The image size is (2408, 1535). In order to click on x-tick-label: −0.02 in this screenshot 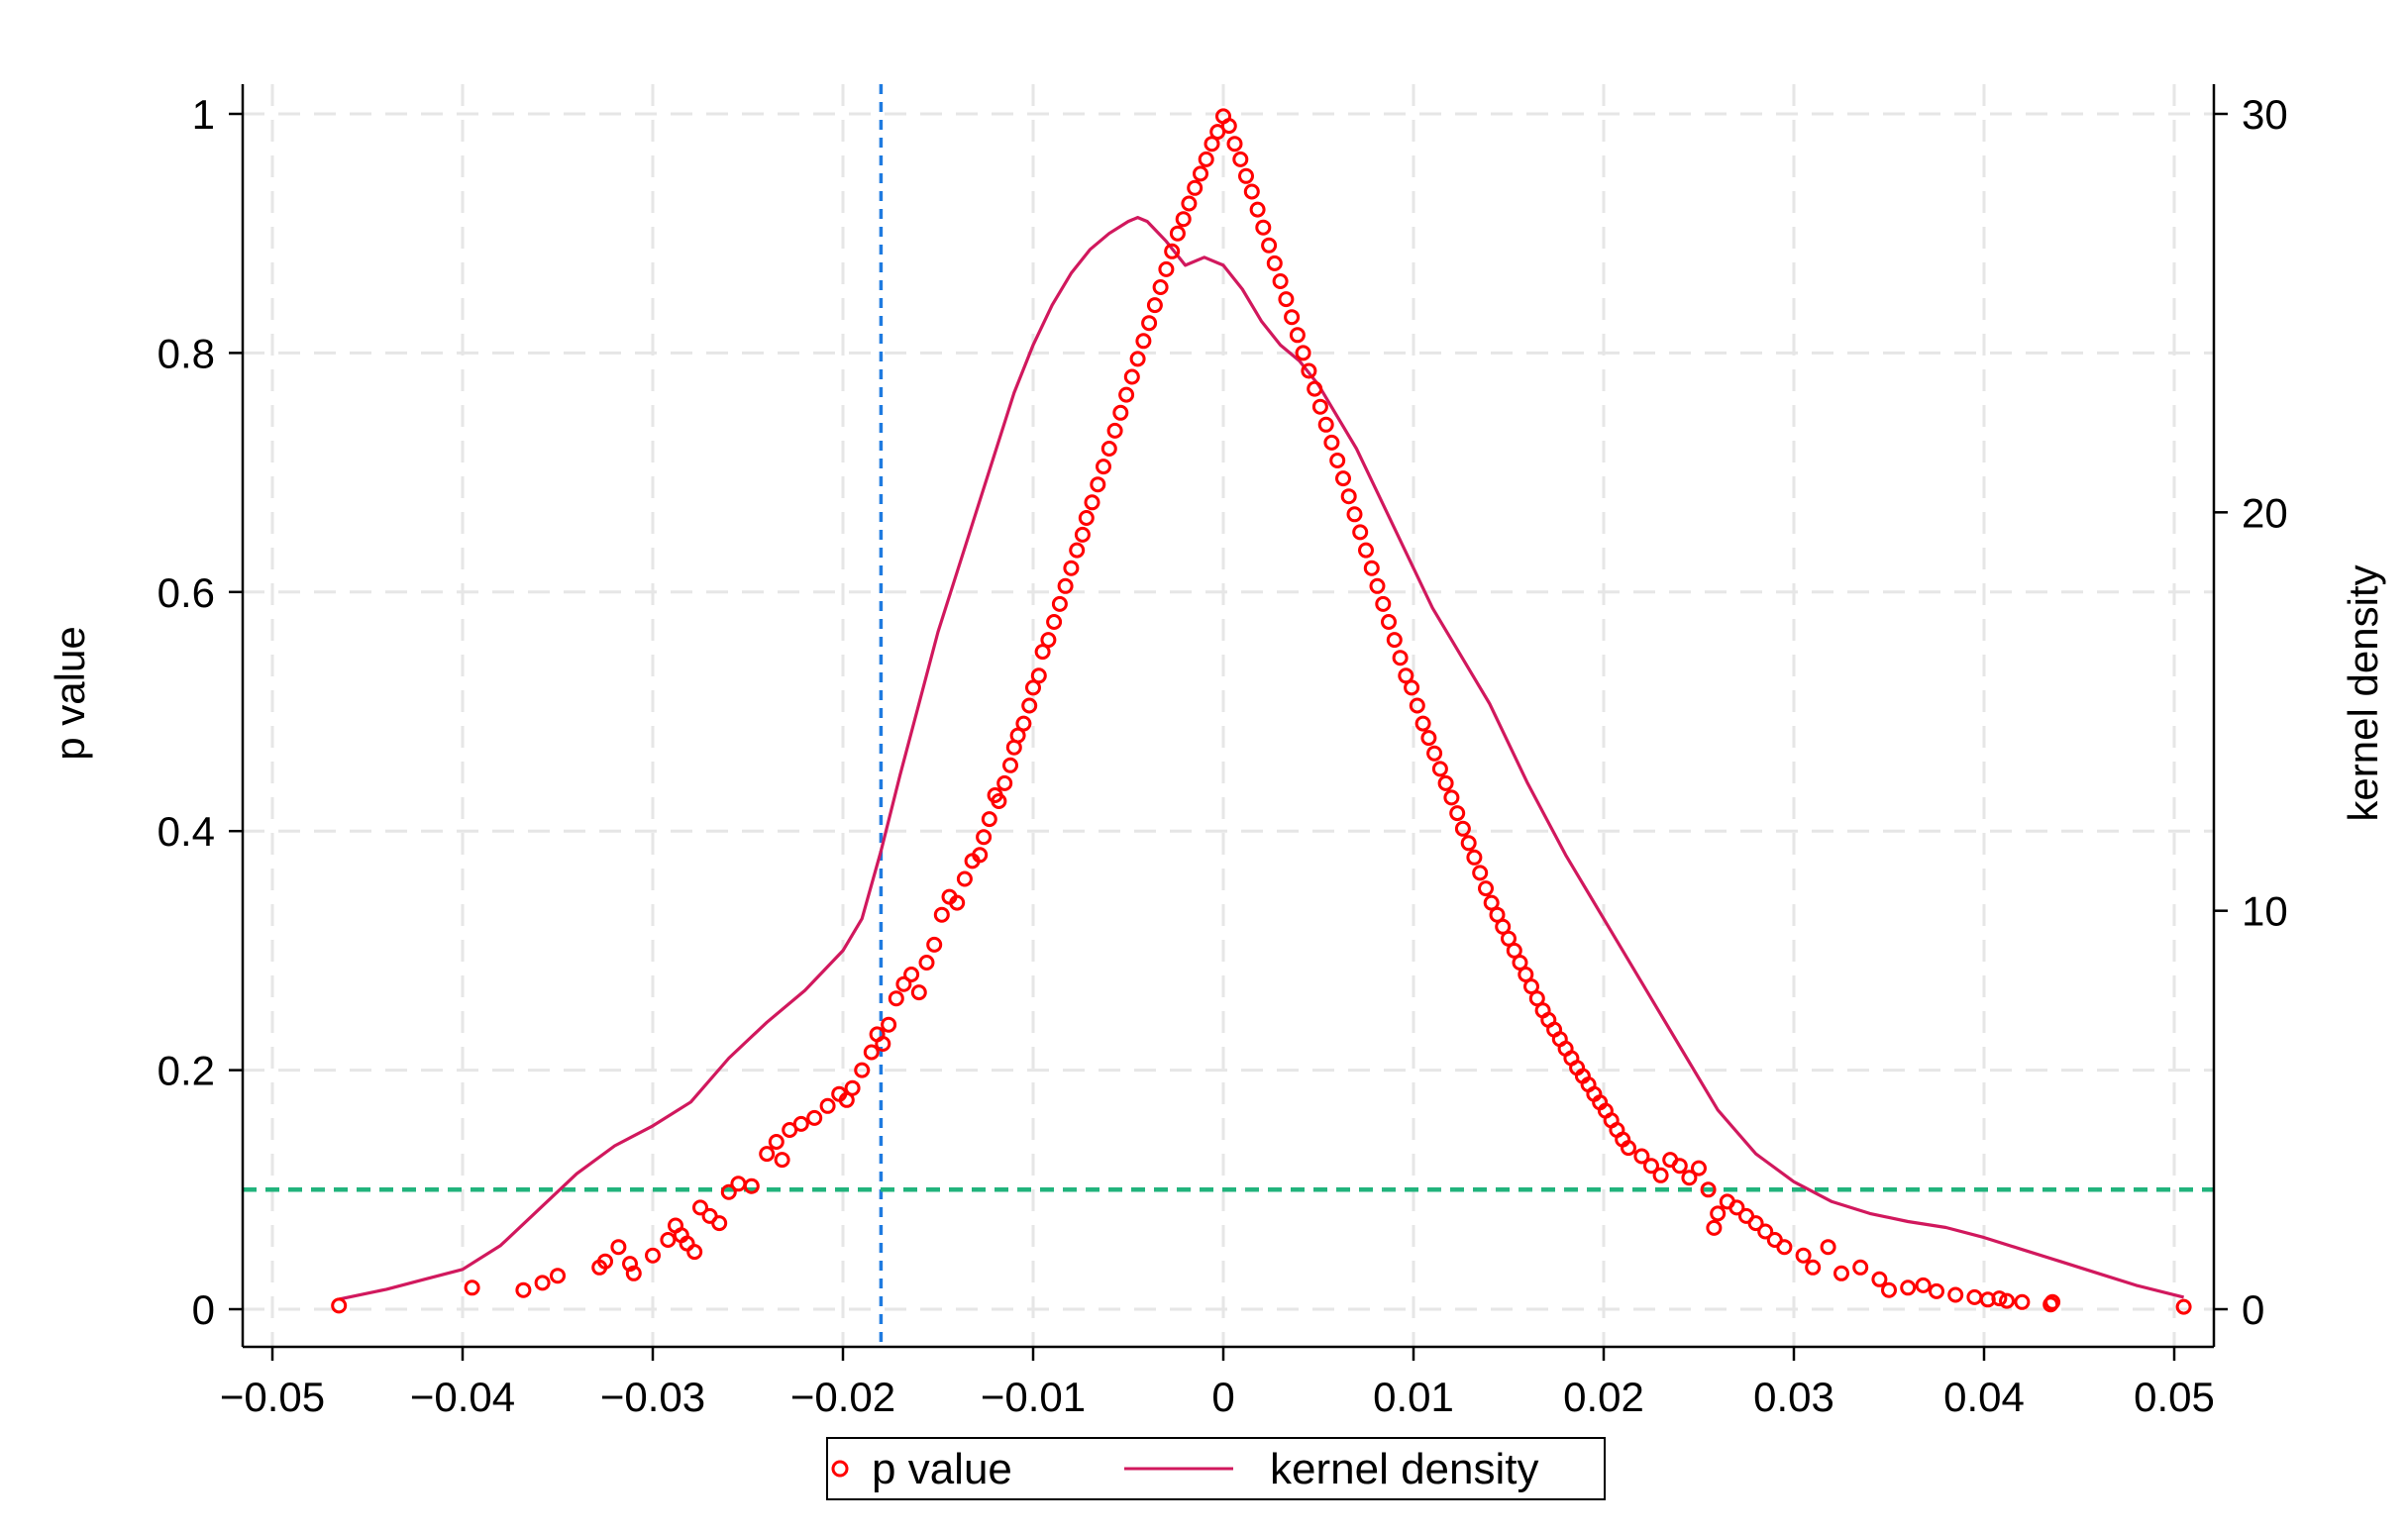, I will do `click(843, 1397)`.